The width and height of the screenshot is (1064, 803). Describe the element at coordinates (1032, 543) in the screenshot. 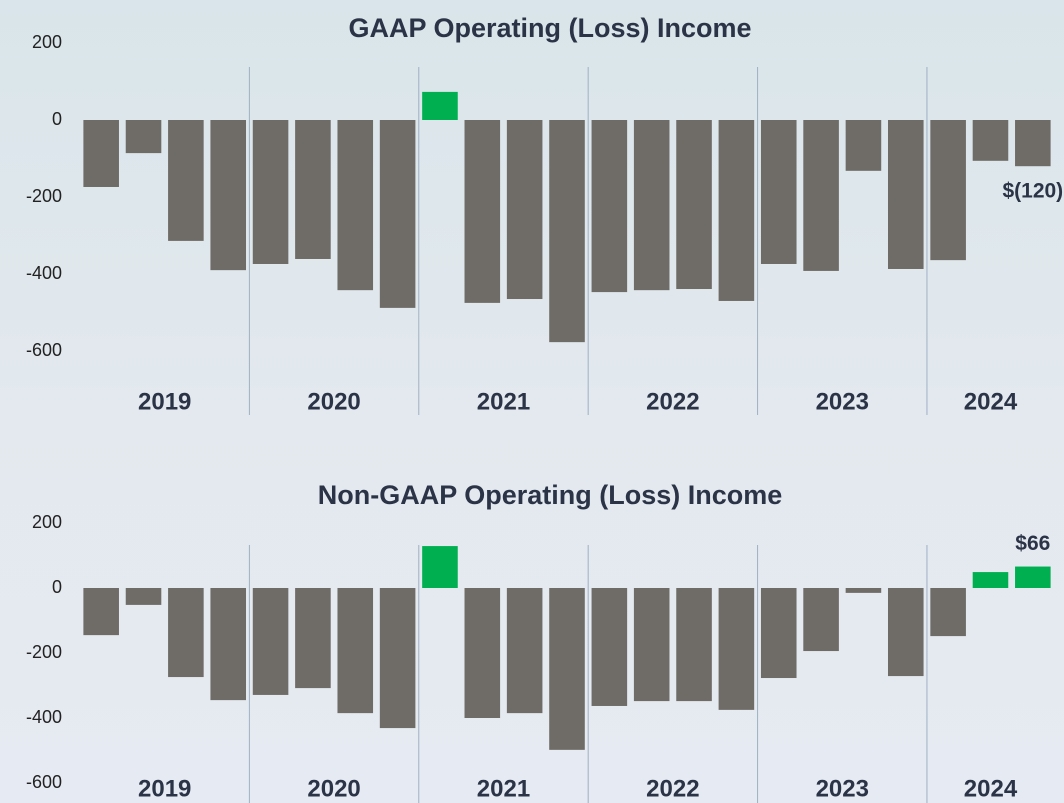

I see `value-label: $66` at that location.